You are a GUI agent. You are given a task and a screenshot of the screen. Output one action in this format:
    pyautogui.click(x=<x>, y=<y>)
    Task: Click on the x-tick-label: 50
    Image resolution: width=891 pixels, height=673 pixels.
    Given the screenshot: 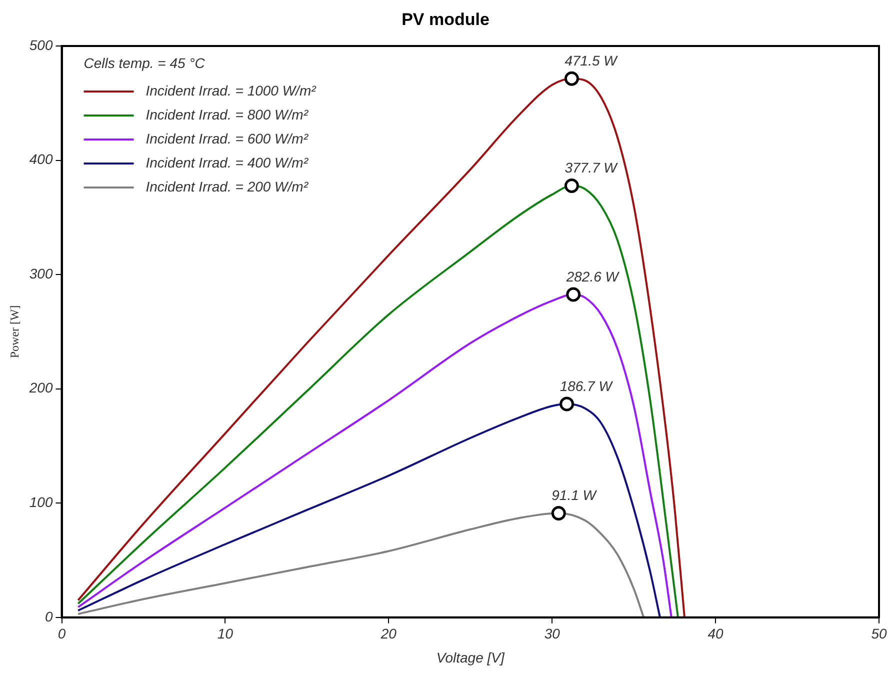 What is the action you would take?
    pyautogui.click(x=879, y=634)
    